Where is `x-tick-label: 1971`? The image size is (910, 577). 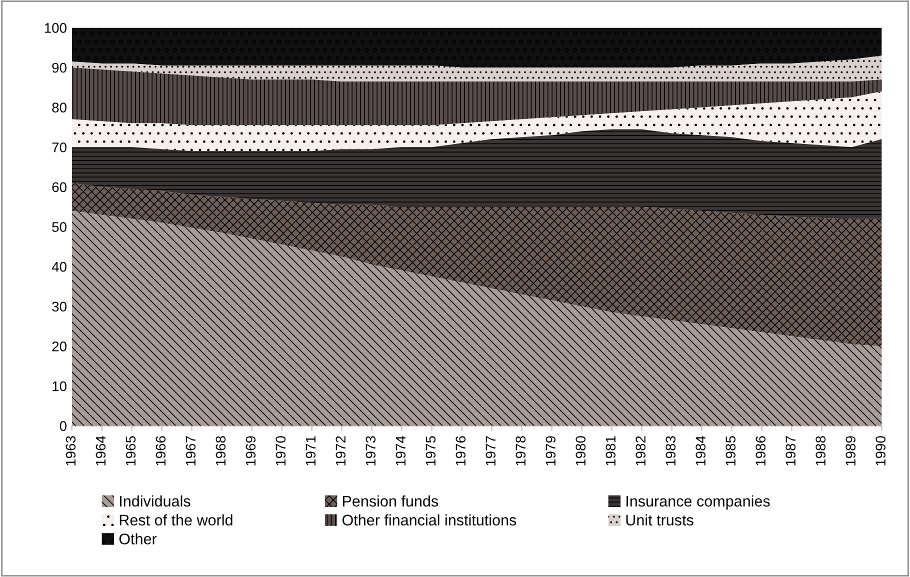 x-tick-label: 1971 is located at coordinates (311, 451).